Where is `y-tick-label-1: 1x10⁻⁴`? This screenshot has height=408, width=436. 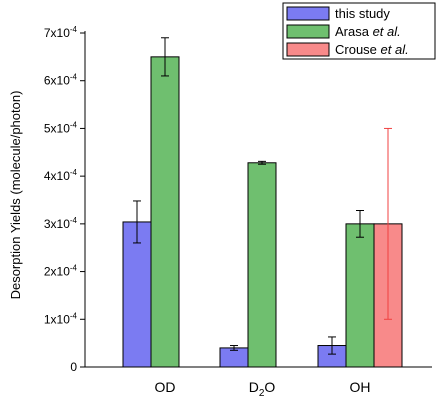
y-tick-label-1: 1x10⁻⁴ is located at coordinates (61, 318).